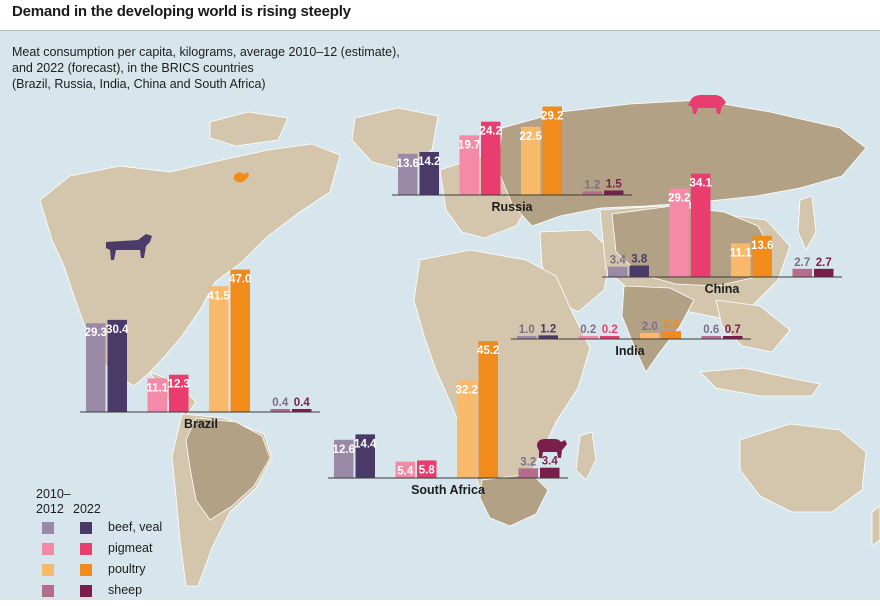 The height and width of the screenshot is (606, 880). I want to click on india-bar-pigmeat-2022, so click(610, 337).